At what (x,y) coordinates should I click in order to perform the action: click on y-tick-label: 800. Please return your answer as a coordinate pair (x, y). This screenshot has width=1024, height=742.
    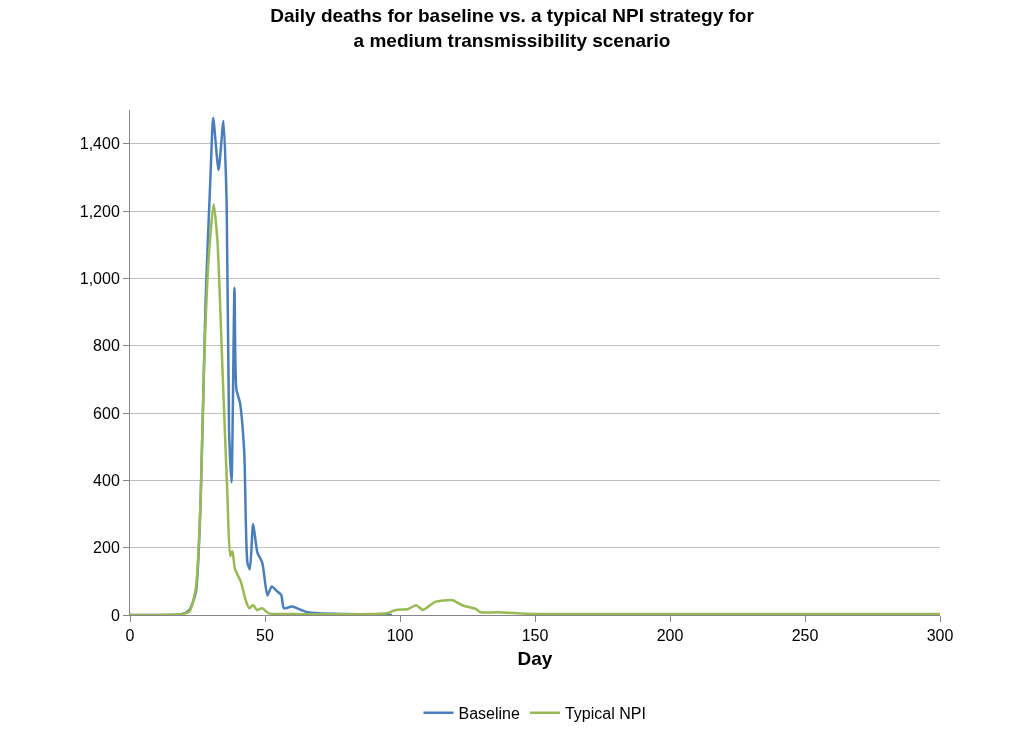
    Looking at the image, I should click on (106, 346).